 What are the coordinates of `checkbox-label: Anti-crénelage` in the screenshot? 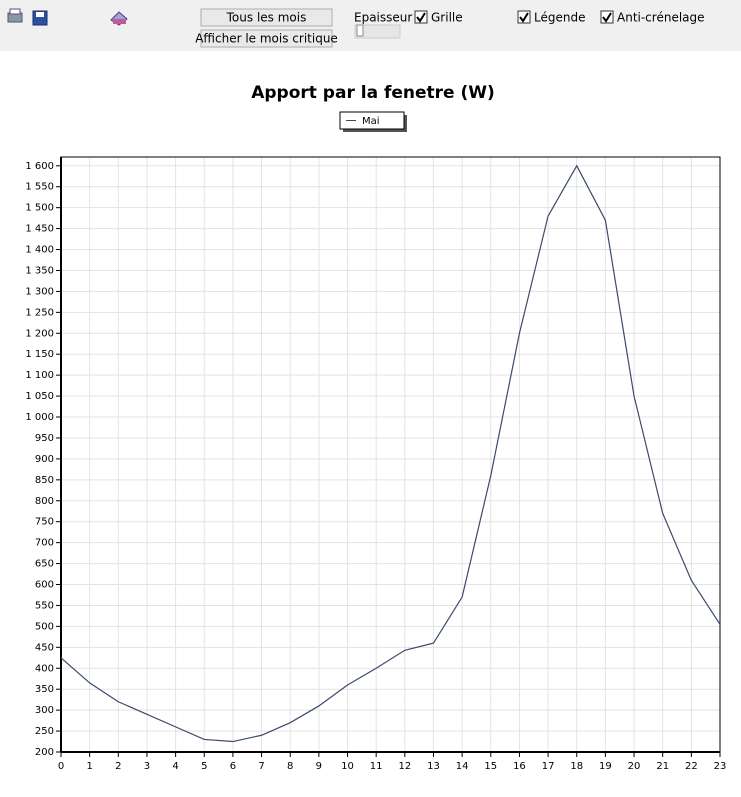 It's located at (661, 18).